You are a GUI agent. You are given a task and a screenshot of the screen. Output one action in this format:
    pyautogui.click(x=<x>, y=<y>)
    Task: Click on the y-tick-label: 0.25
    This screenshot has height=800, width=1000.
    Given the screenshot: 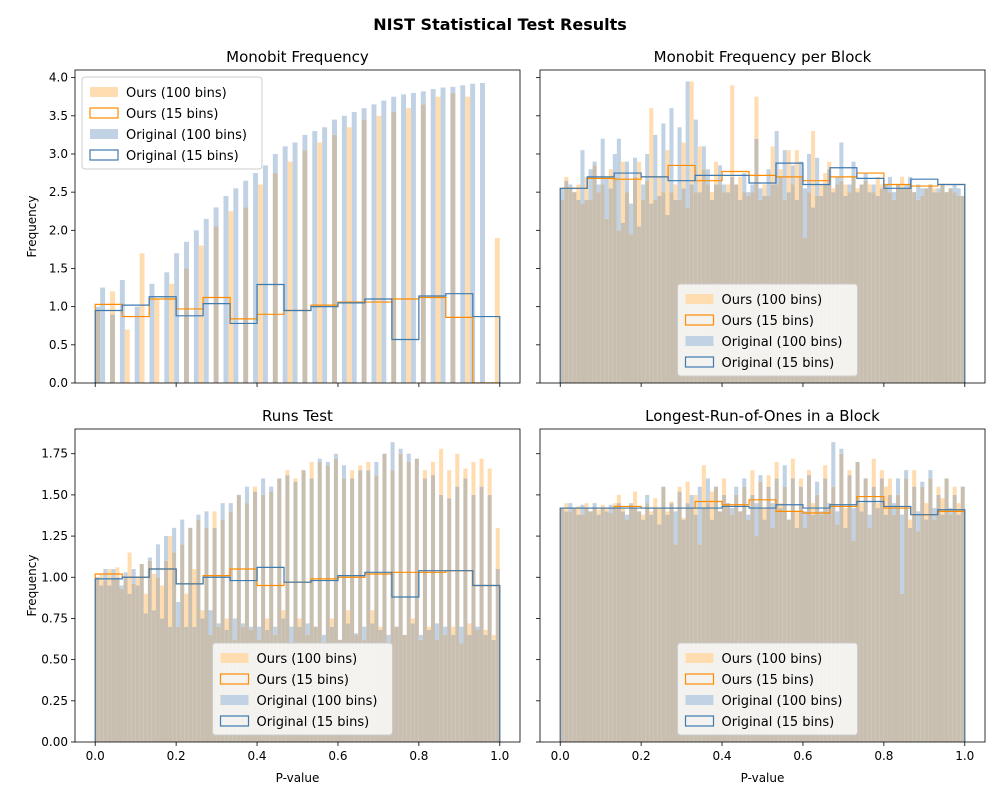 What is the action you would take?
    pyautogui.click(x=54, y=701)
    